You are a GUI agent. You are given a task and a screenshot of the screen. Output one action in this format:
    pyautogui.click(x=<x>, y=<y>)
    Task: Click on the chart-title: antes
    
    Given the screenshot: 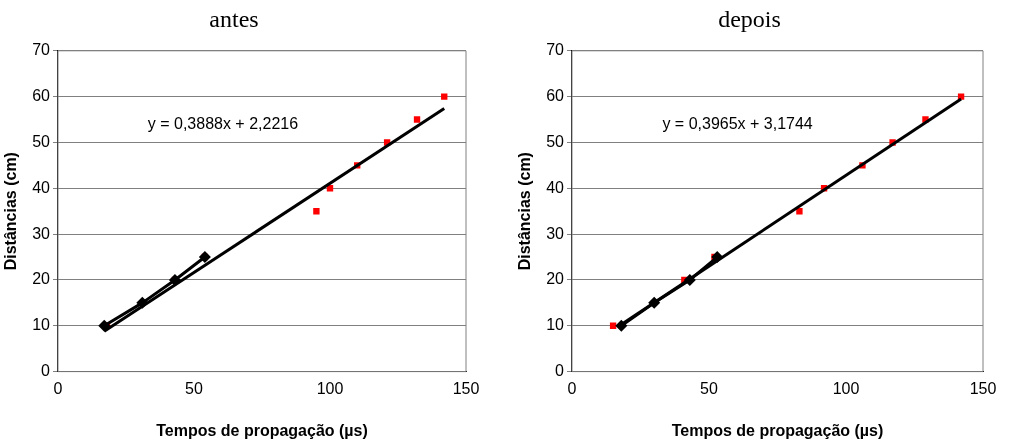 What is the action you would take?
    pyautogui.click(x=234, y=18)
    